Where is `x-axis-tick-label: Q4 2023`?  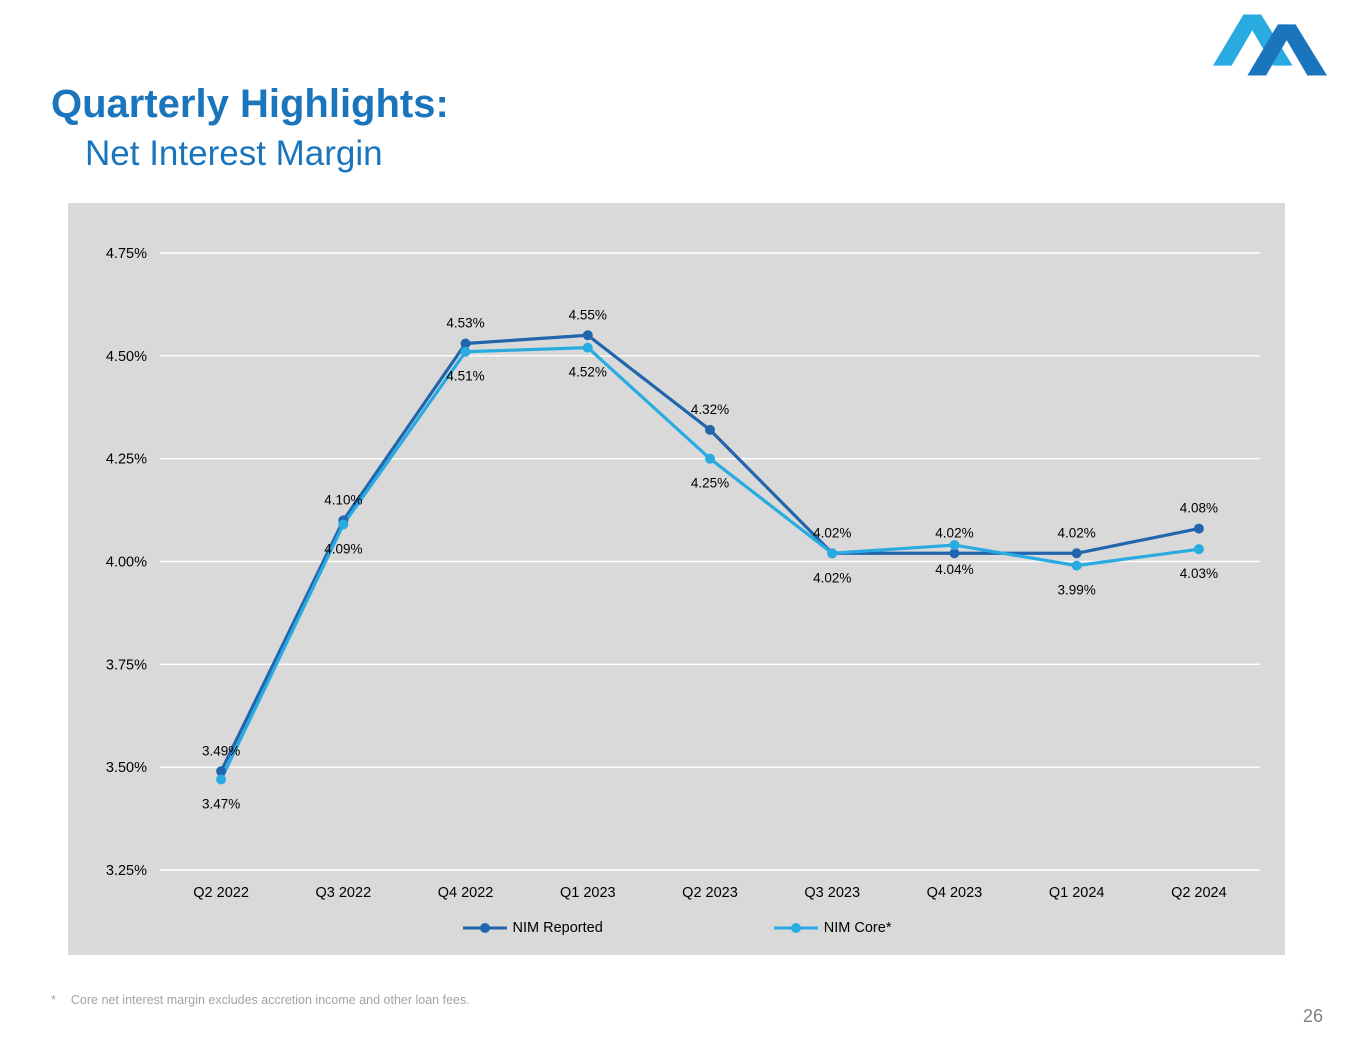
x-axis-tick-label: Q4 2023 is located at coordinates (955, 893).